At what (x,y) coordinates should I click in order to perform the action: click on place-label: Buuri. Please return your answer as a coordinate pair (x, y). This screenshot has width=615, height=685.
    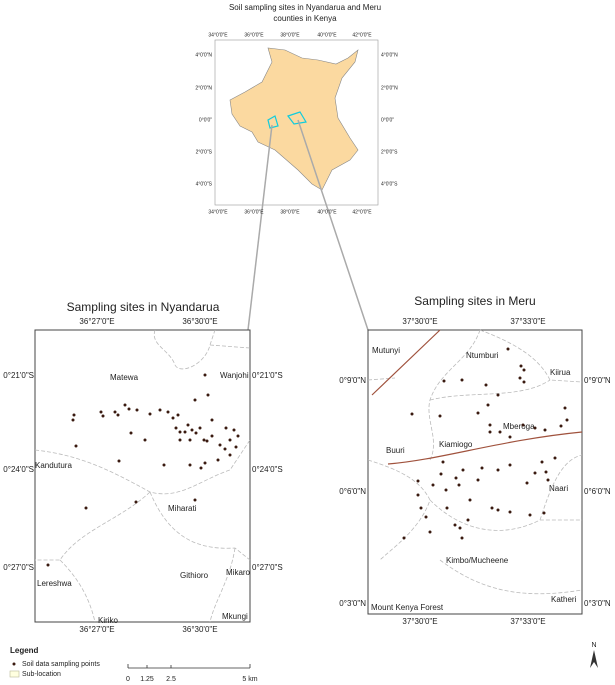
    Looking at the image, I should click on (395, 450).